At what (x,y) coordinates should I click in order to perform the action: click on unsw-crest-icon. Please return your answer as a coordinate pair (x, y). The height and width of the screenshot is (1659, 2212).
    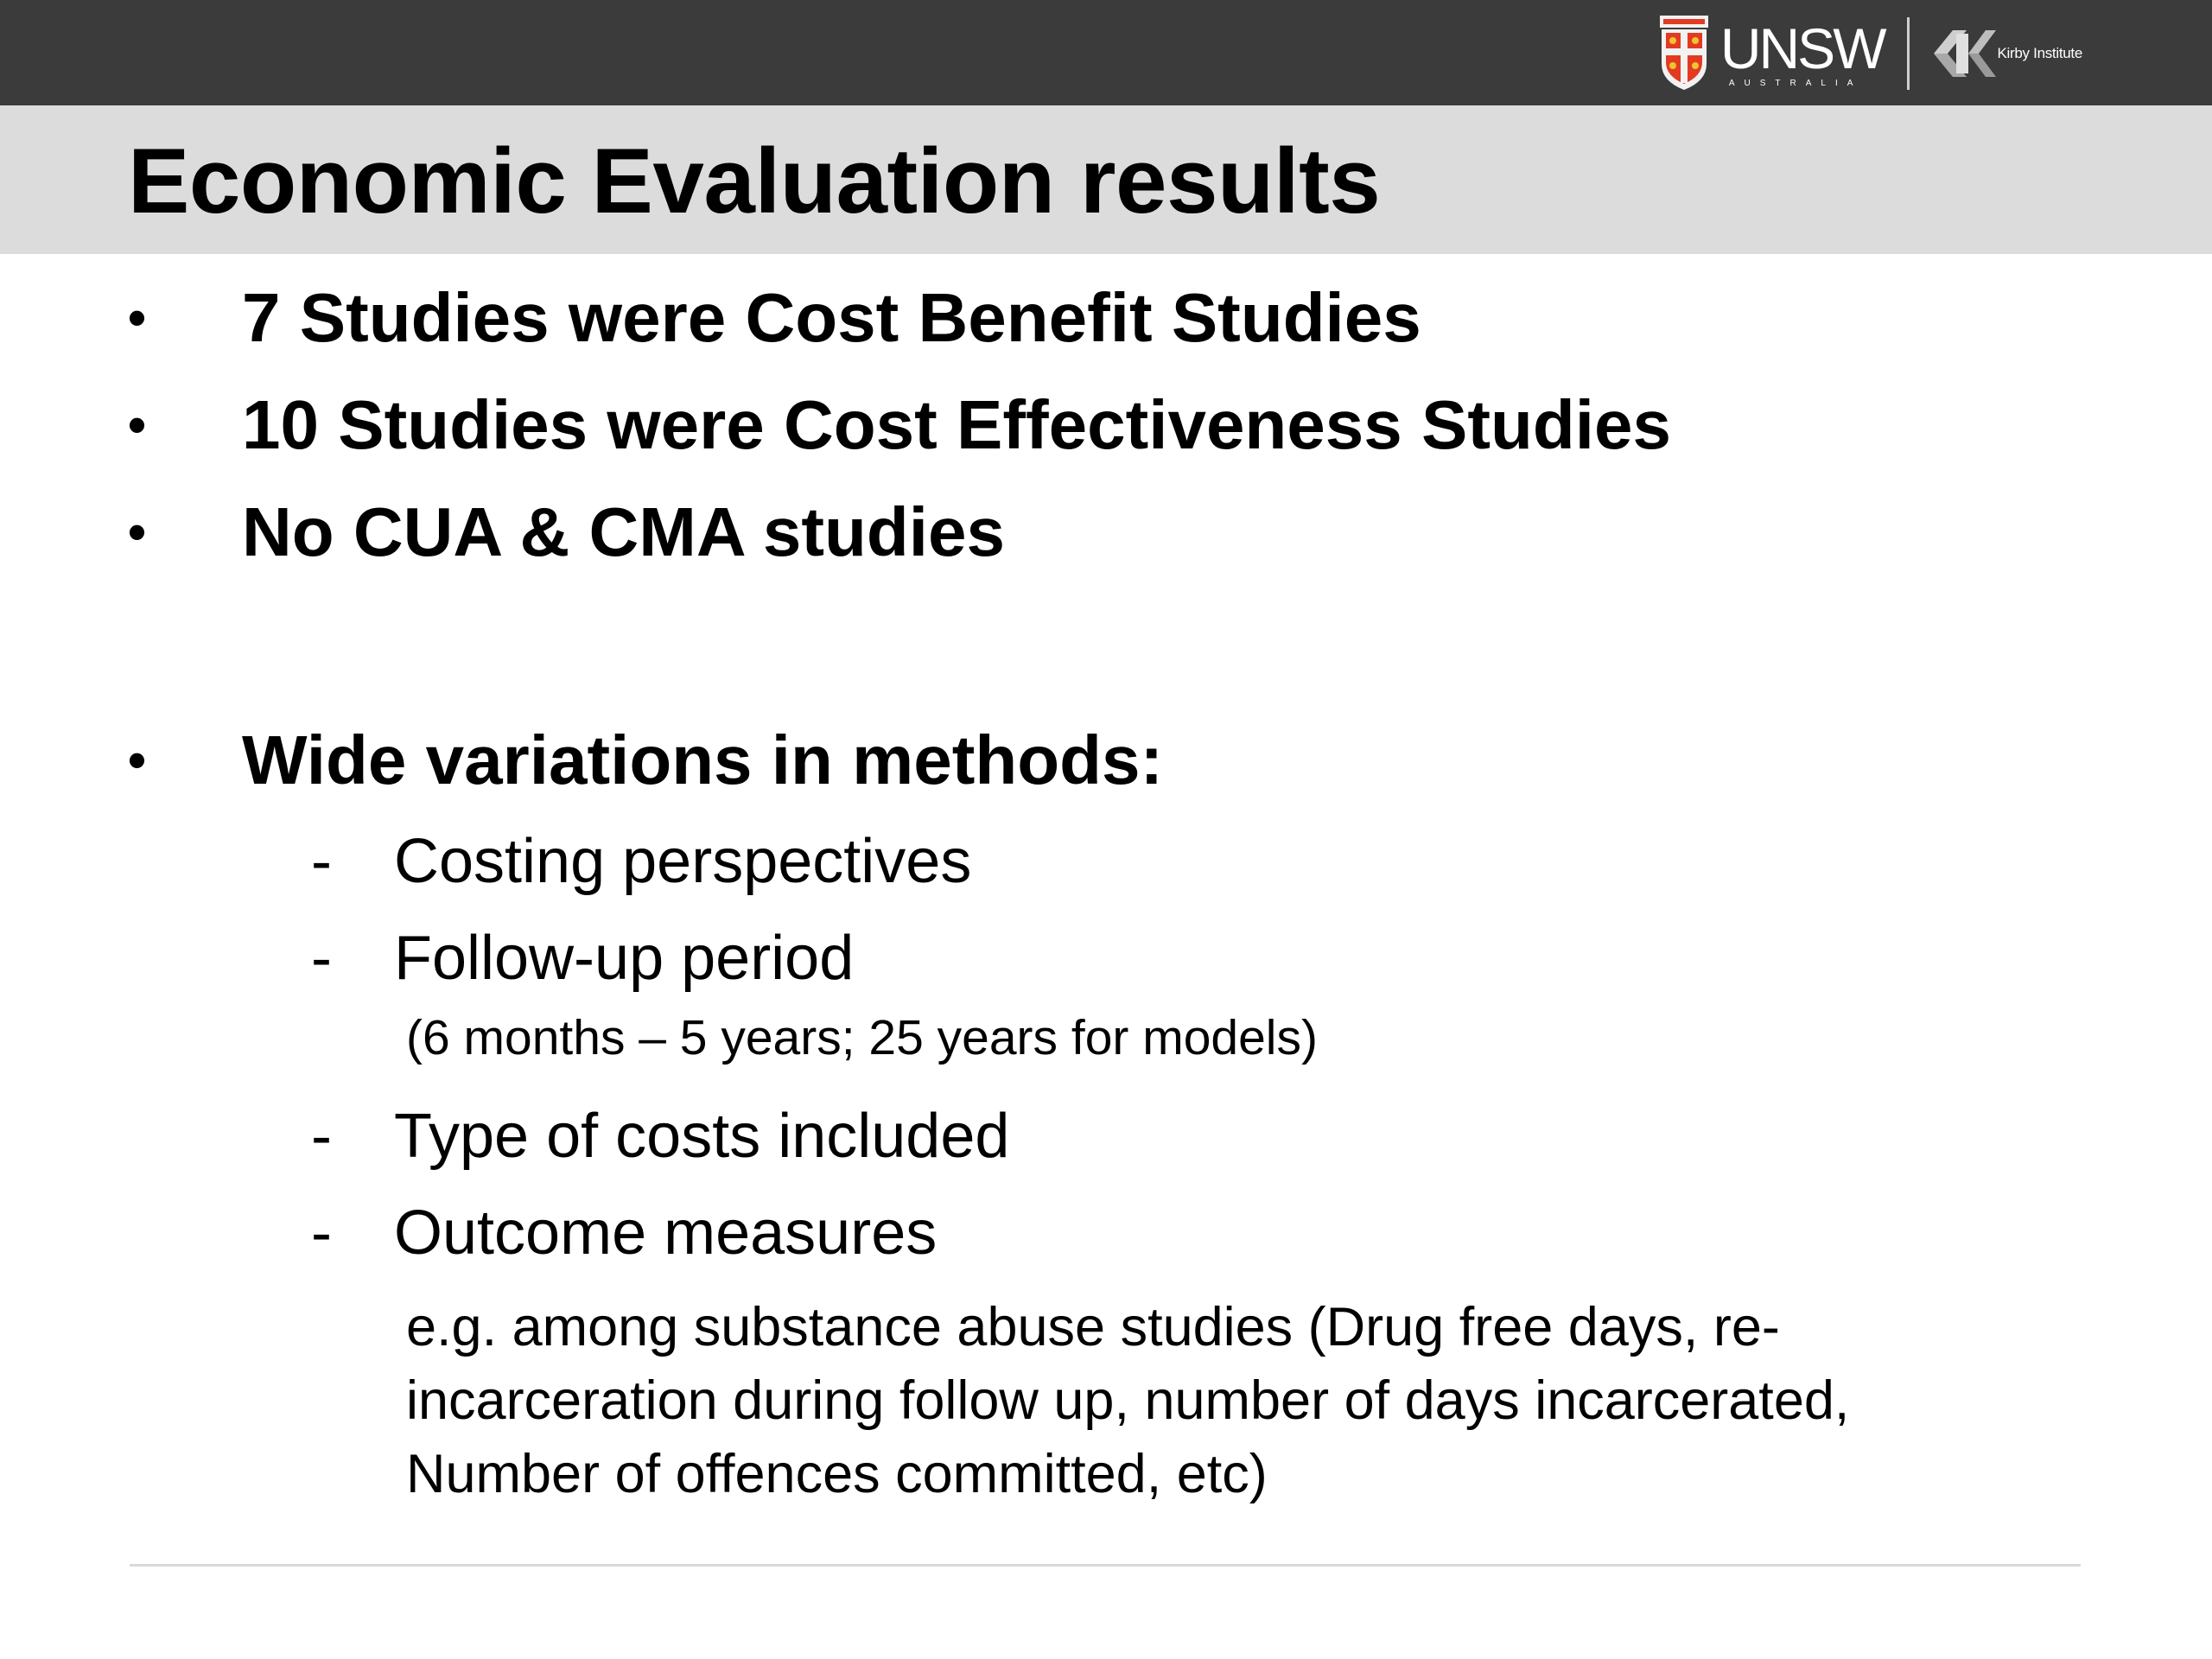
    Looking at the image, I should click on (1683, 53).